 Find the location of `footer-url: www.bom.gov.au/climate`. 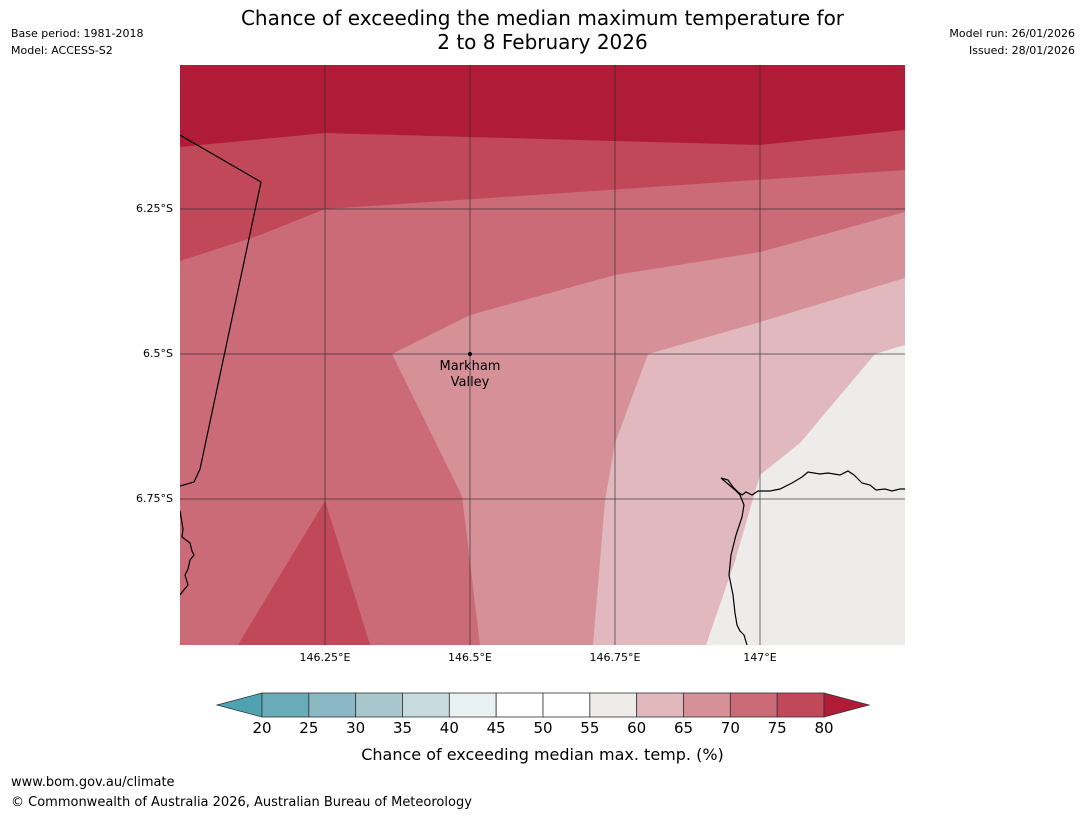

footer-url: www.bom.gov.au/climate is located at coordinates (93, 782).